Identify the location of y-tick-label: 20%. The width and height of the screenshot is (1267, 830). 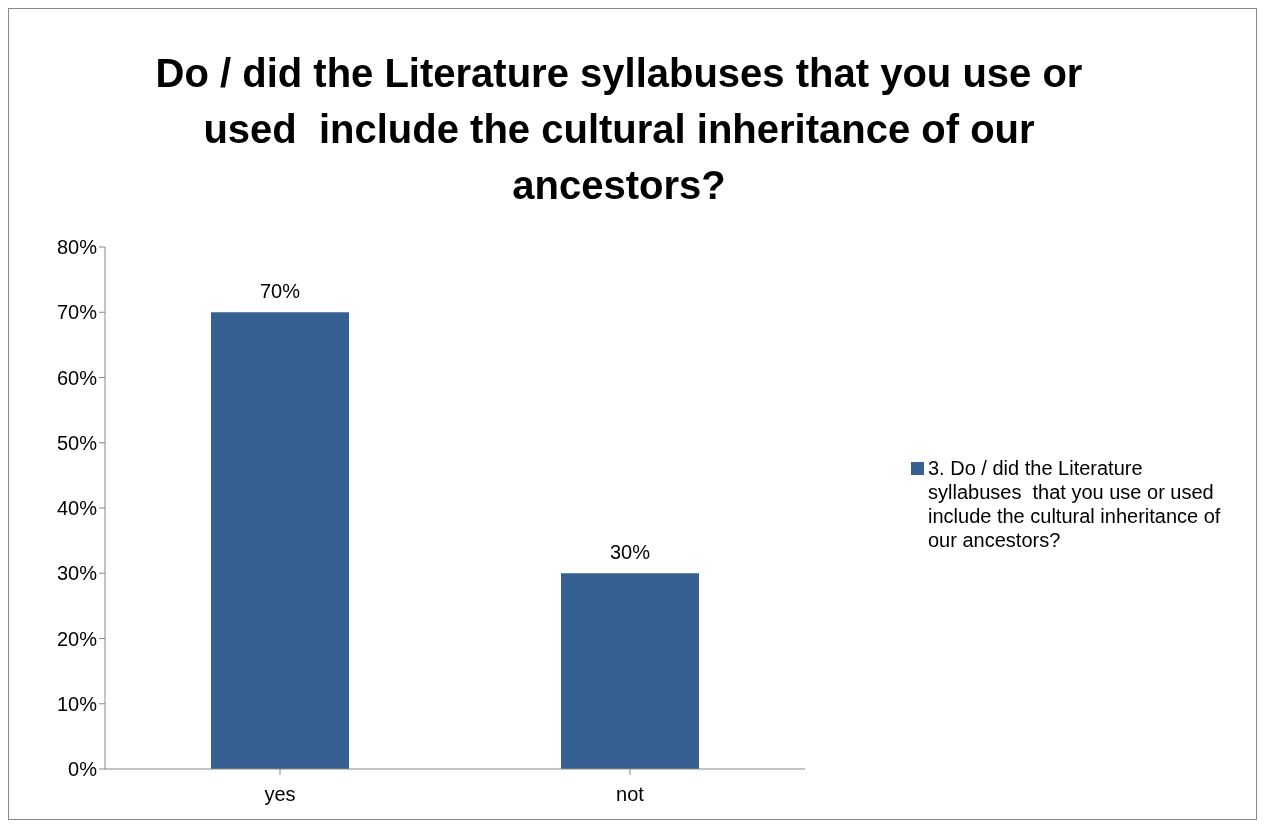
(77, 638).